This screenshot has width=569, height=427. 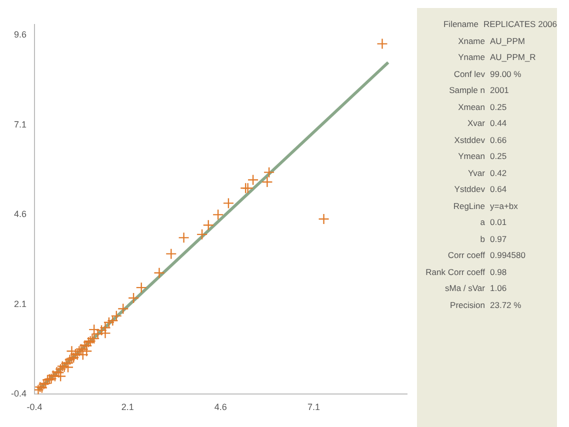 I want to click on x-tick-label: 2.1, so click(x=127, y=407).